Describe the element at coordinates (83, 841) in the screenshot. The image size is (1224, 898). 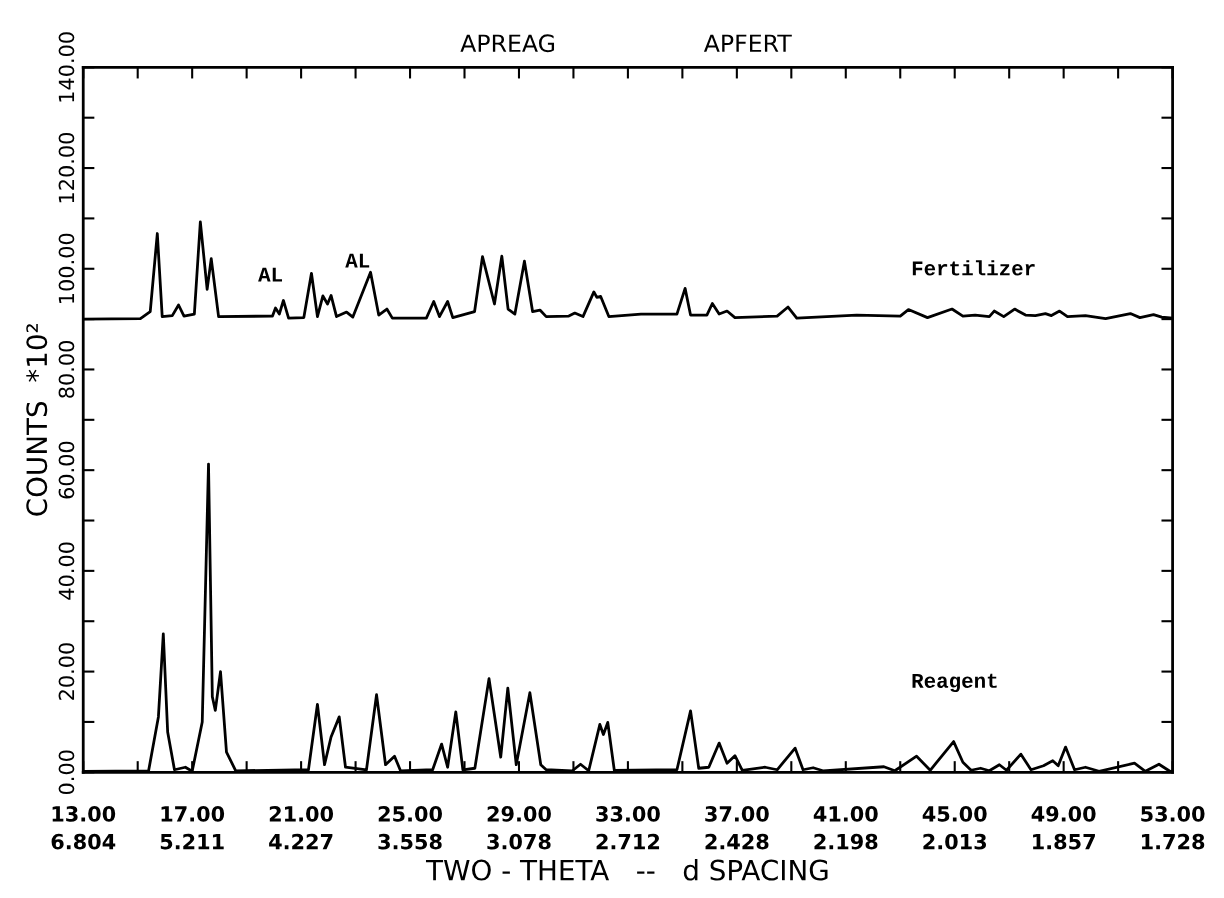
I see `text: 6.804` at that location.